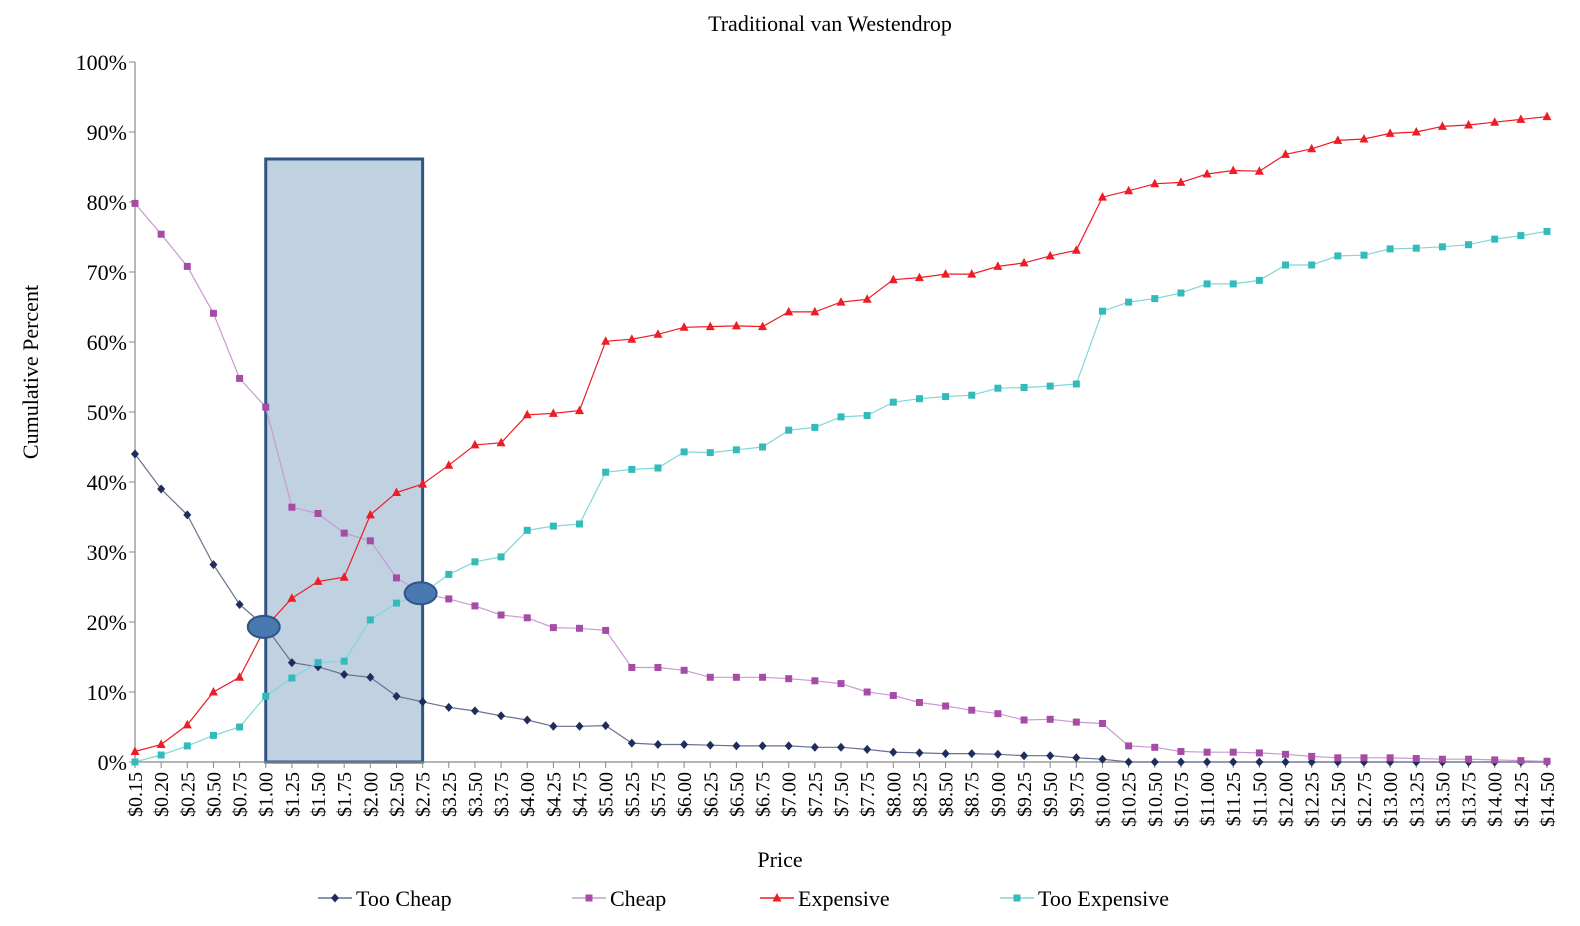 The width and height of the screenshot is (1580, 926). What do you see at coordinates (737, 794) in the screenshot?
I see `x-tick-label: $6.50` at bounding box center [737, 794].